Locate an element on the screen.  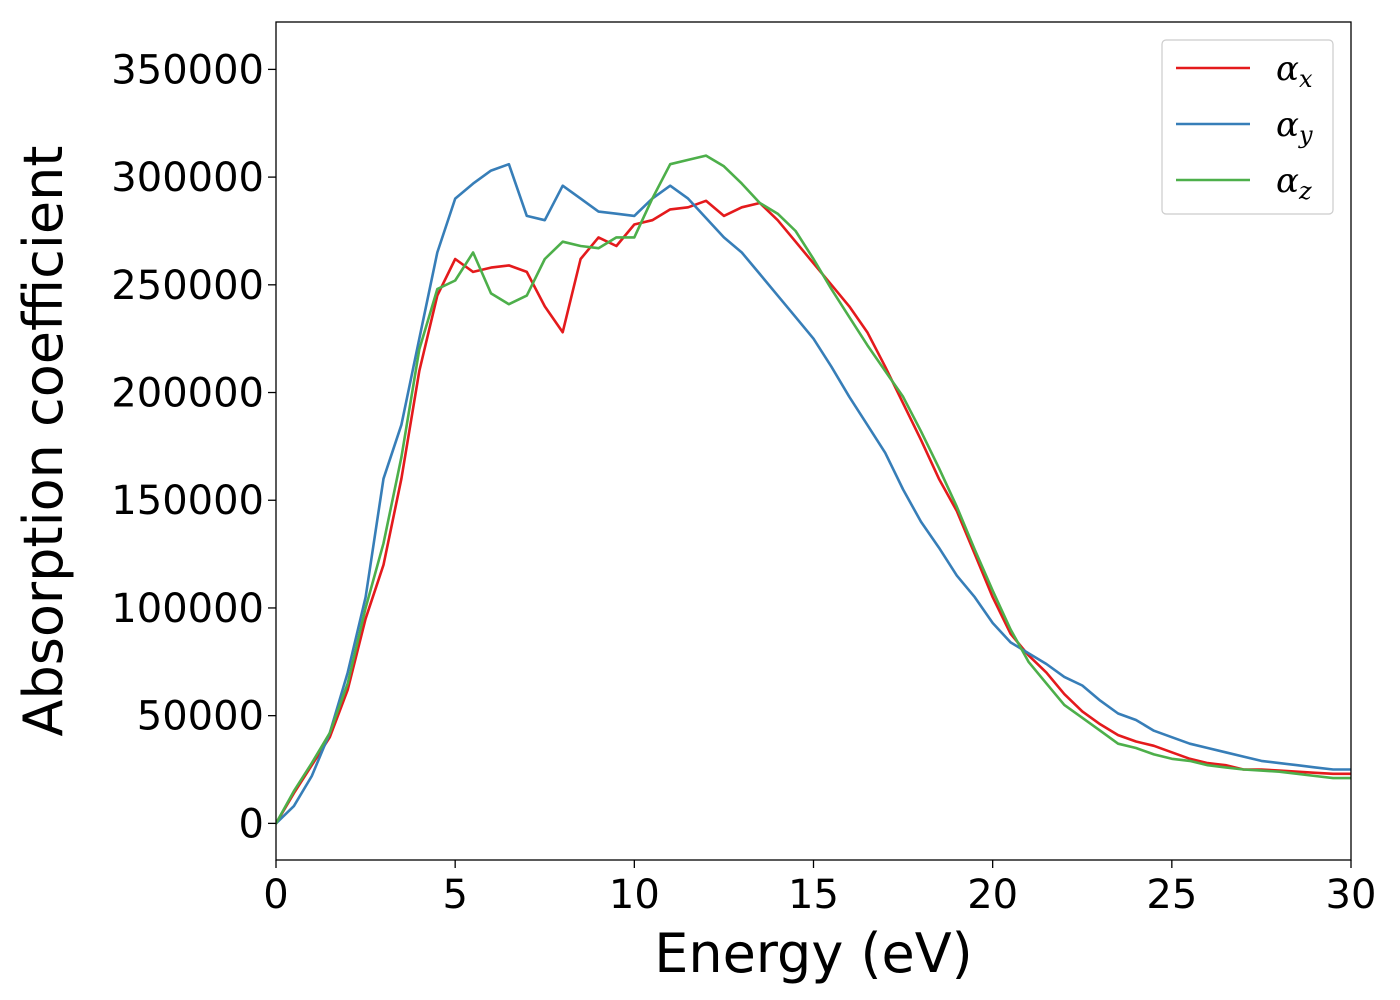
legend-label-y: αy is located at coordinates (1294, 127).